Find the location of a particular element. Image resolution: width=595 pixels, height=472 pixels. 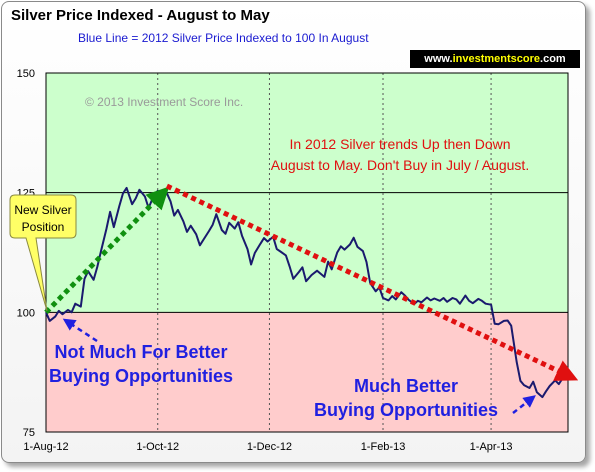

x-tick-label: 1-Dec-12 is located at coordinates (269, 447).